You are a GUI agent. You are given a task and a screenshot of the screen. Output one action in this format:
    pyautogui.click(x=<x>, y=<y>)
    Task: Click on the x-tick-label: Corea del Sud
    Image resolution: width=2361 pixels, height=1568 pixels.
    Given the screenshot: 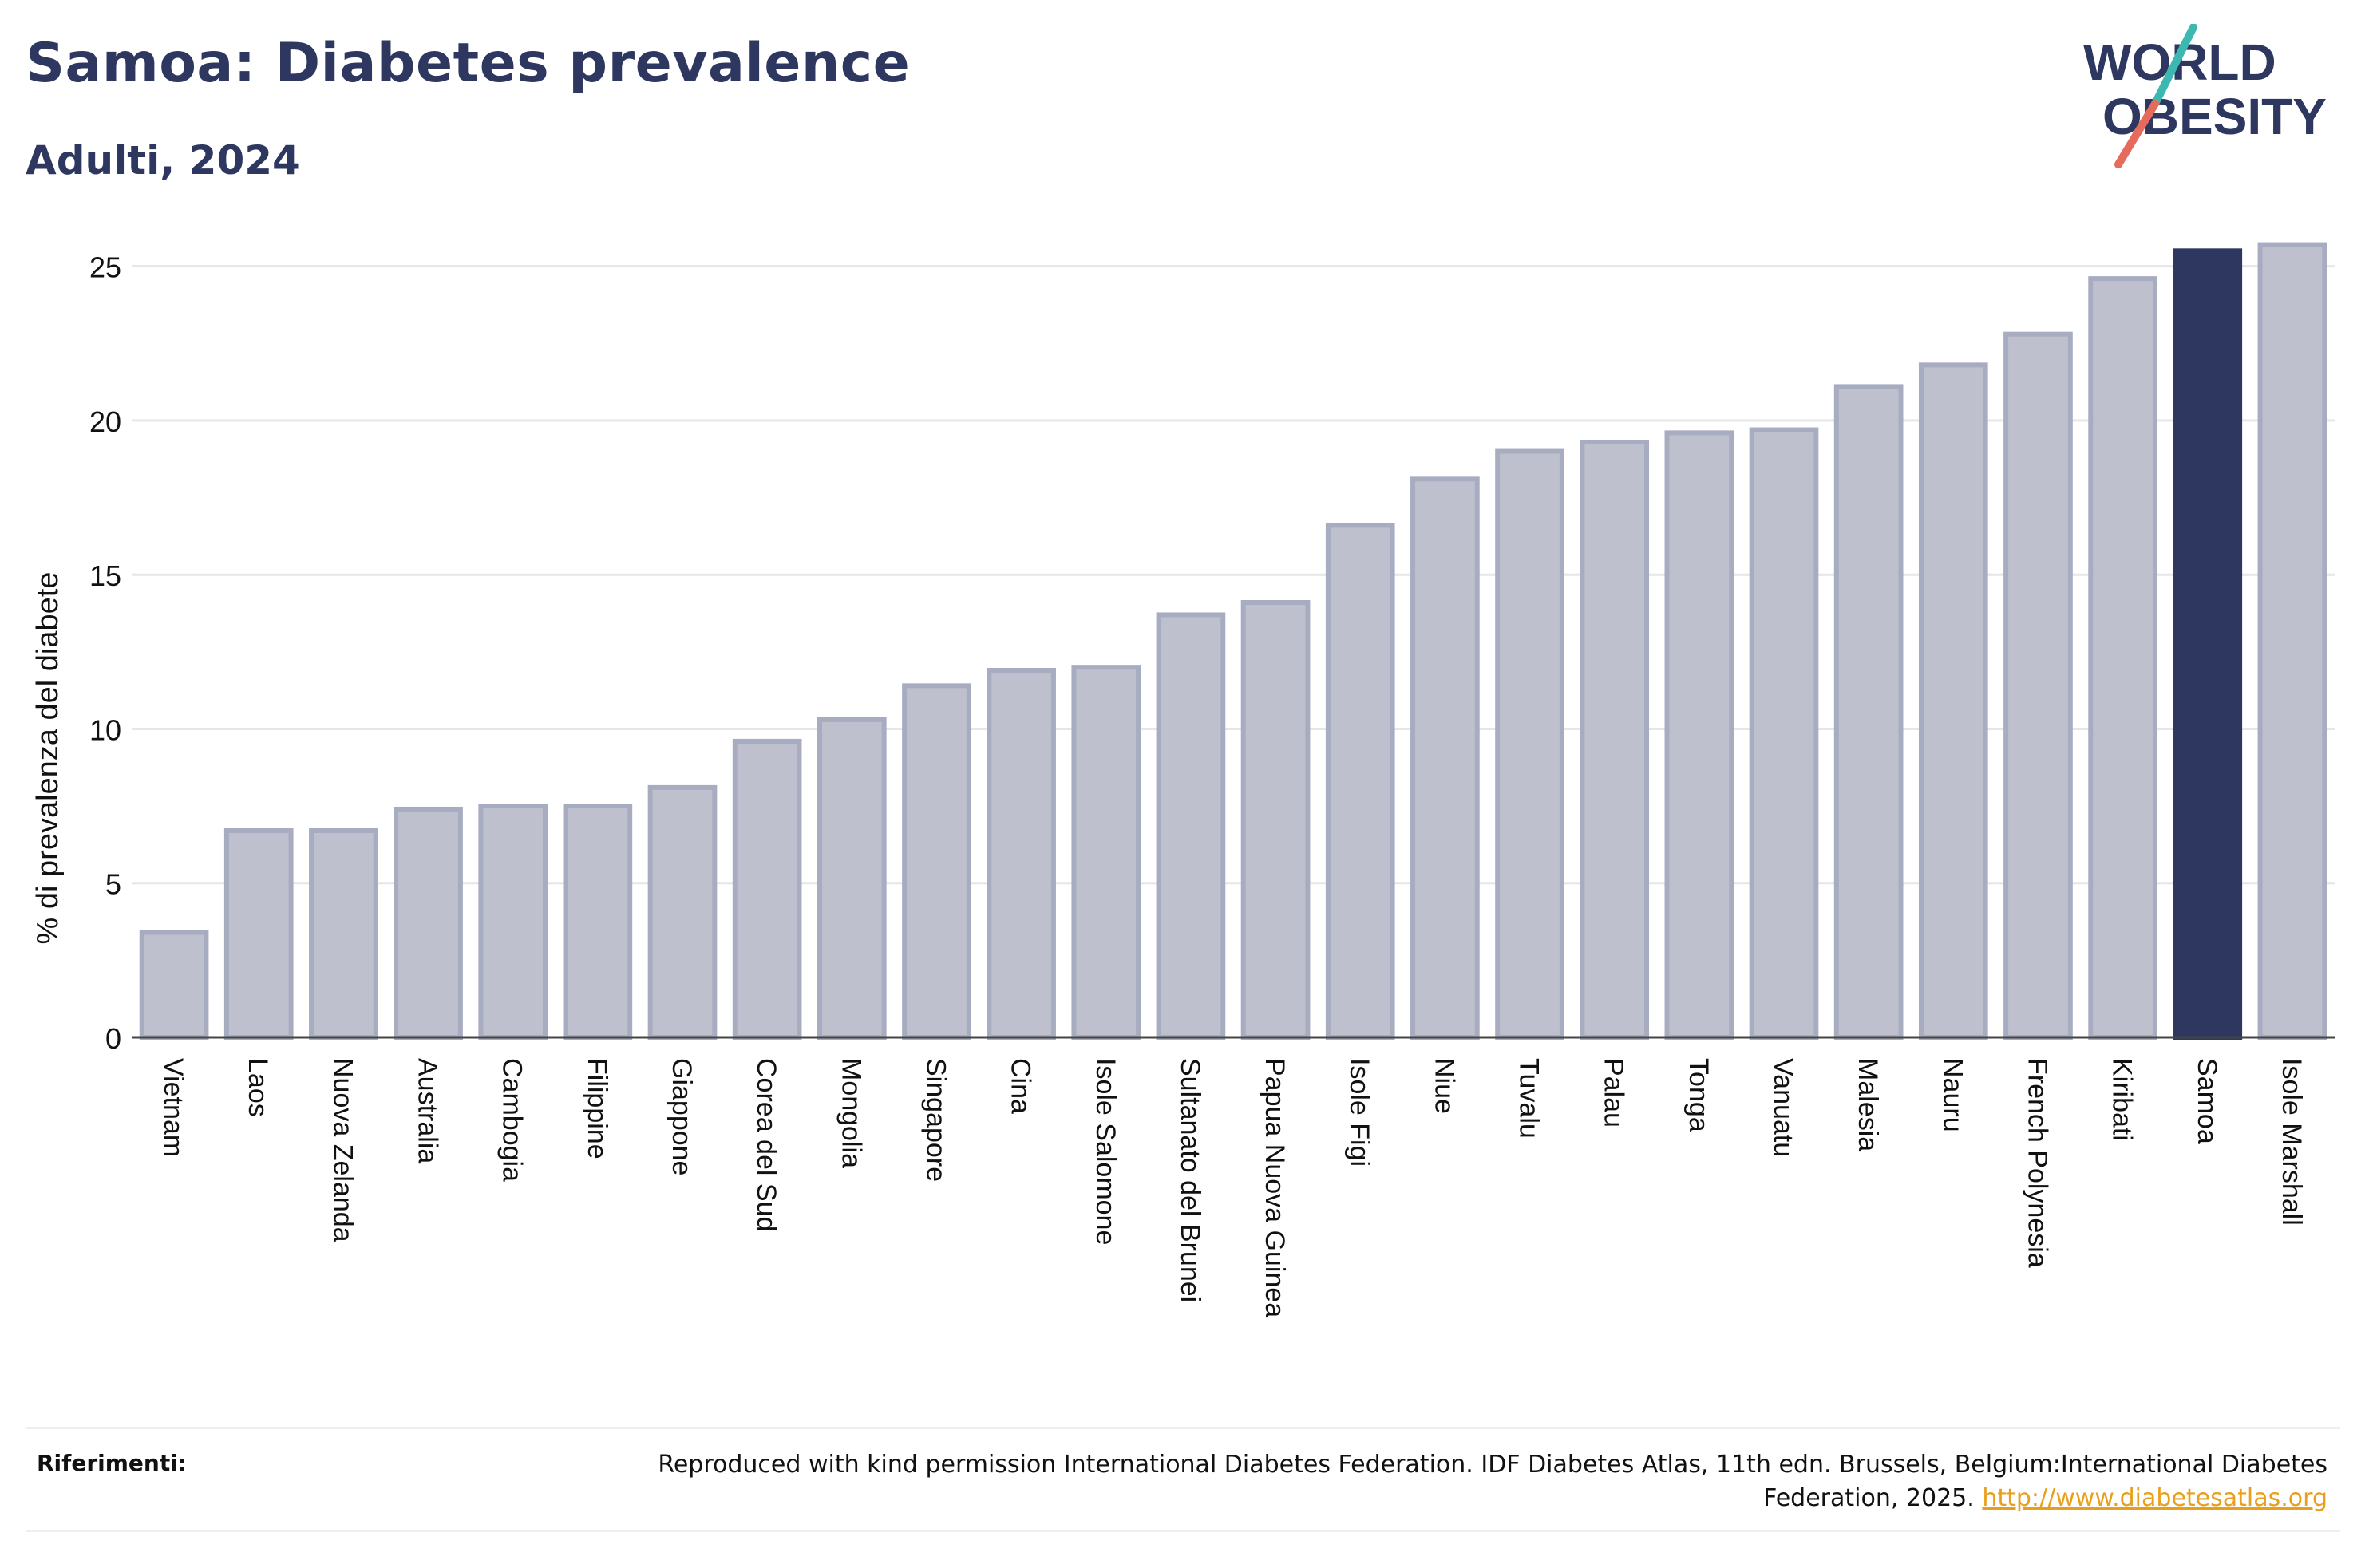 What is the action you would take?
    pyautogui.click(x=766, y=1144)
    